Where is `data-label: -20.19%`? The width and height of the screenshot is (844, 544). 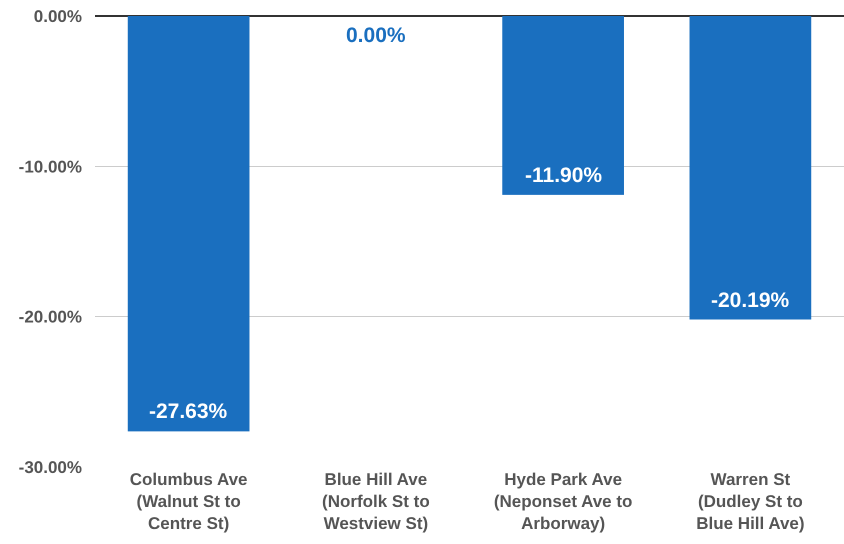
data-label: -20.19% is located at coordinates (750, 300).